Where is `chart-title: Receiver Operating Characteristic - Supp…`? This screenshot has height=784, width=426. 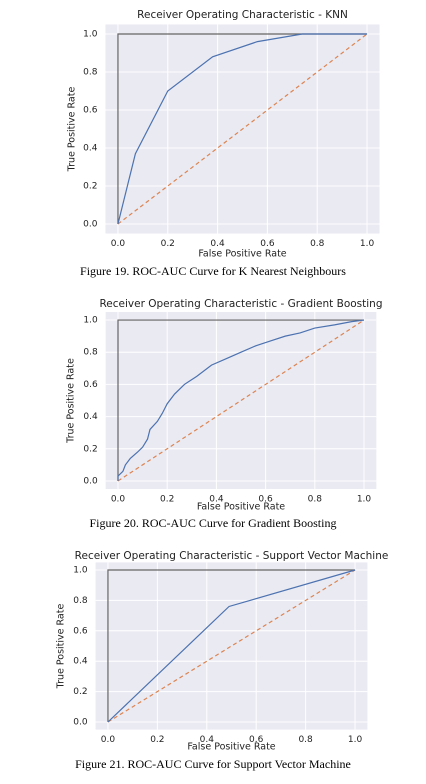
chart-title: Receiver Operating Characteristic - Supp… is located at coordinates (232, 556).